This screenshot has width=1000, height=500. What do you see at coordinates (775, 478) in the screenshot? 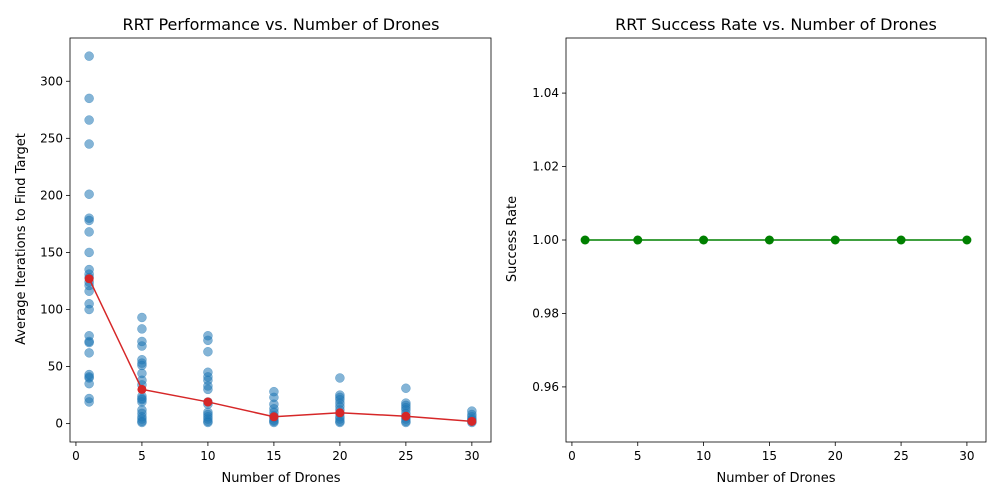
I see `chart-success-rate-xlabel: Number of Drones` at bounding box center [775, 478].